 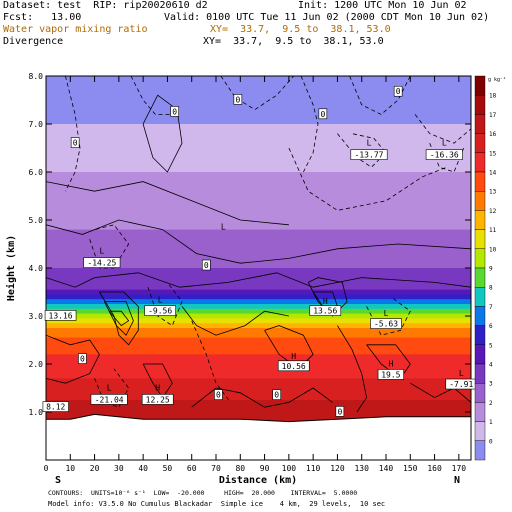 What do you see at coordinates (36, 268) in the screenshot?
I see `y-tick-label: 4.0` at bounding box center [36, 268].